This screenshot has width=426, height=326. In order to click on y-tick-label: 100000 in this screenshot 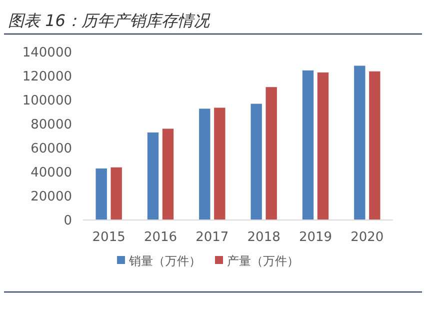, I will do `click(47, 101)`.